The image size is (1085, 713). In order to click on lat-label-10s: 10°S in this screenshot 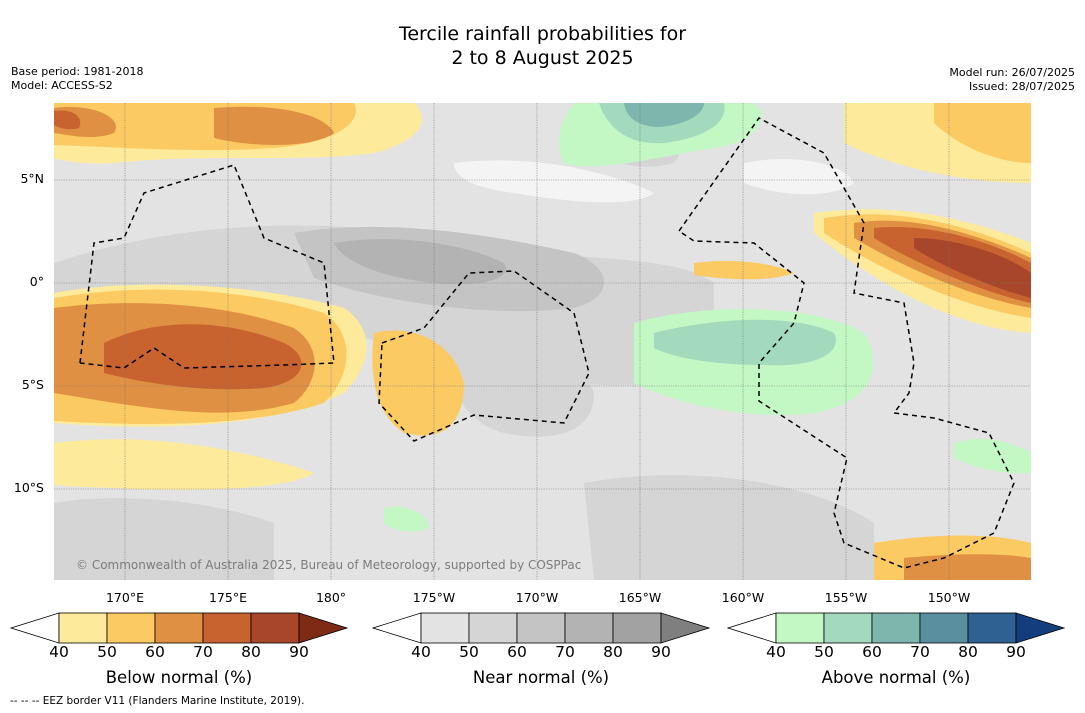, I will do `click(28, 487)`.